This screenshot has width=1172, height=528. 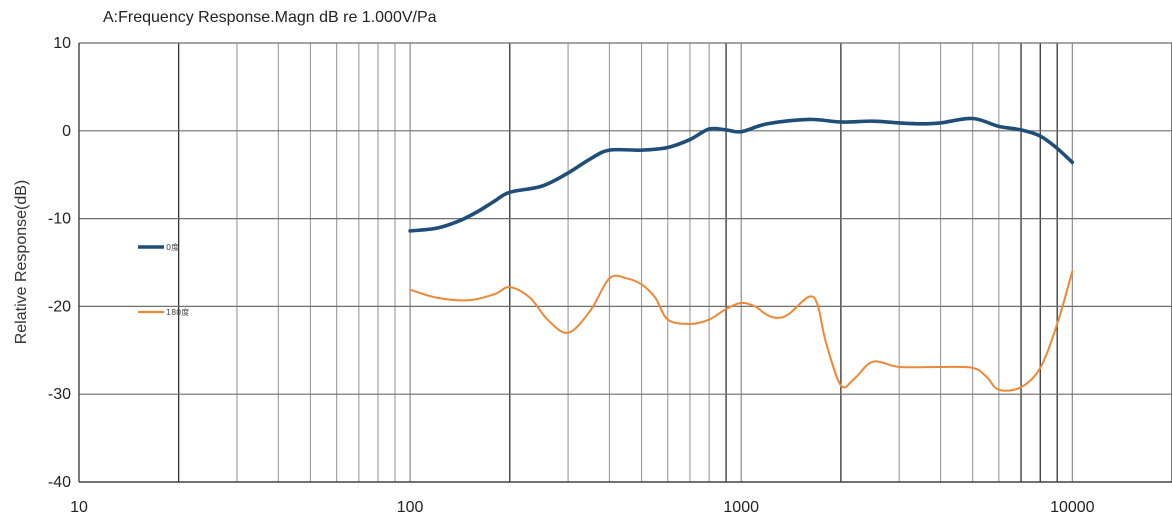 I want to click on y-tick-label: -20, so click(x=59, y=306).